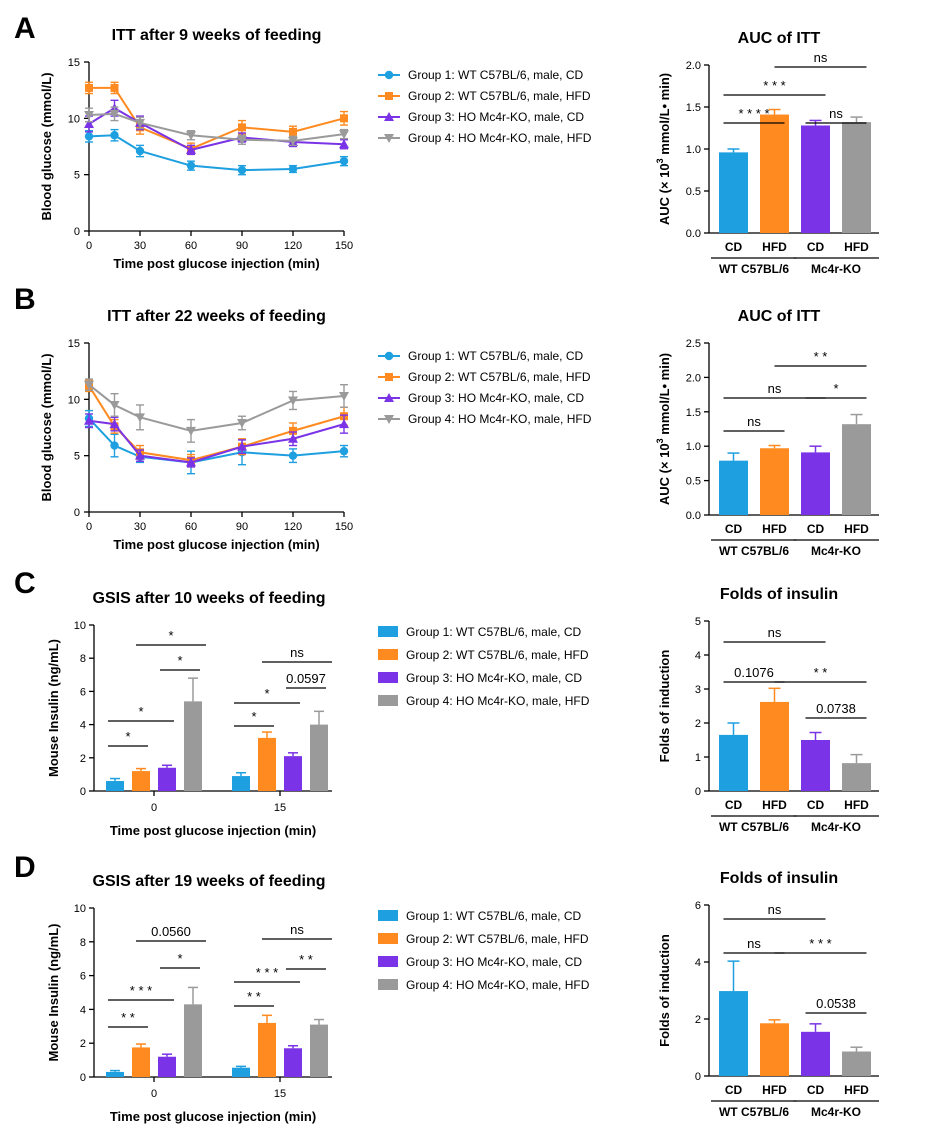  What do you see at coordinates (693, 516) in the screenshot?
I see `y-tick-label: 0.0` at bounding box center [693, 516].